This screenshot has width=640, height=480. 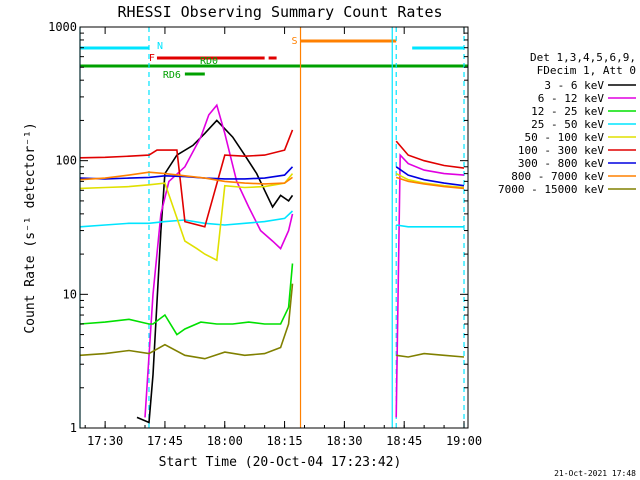 What do you see at coordinates (567, 111) in the screenshot?
I see `legend-label-2: 12 - 25 keV` at bounding box center [567, 111].